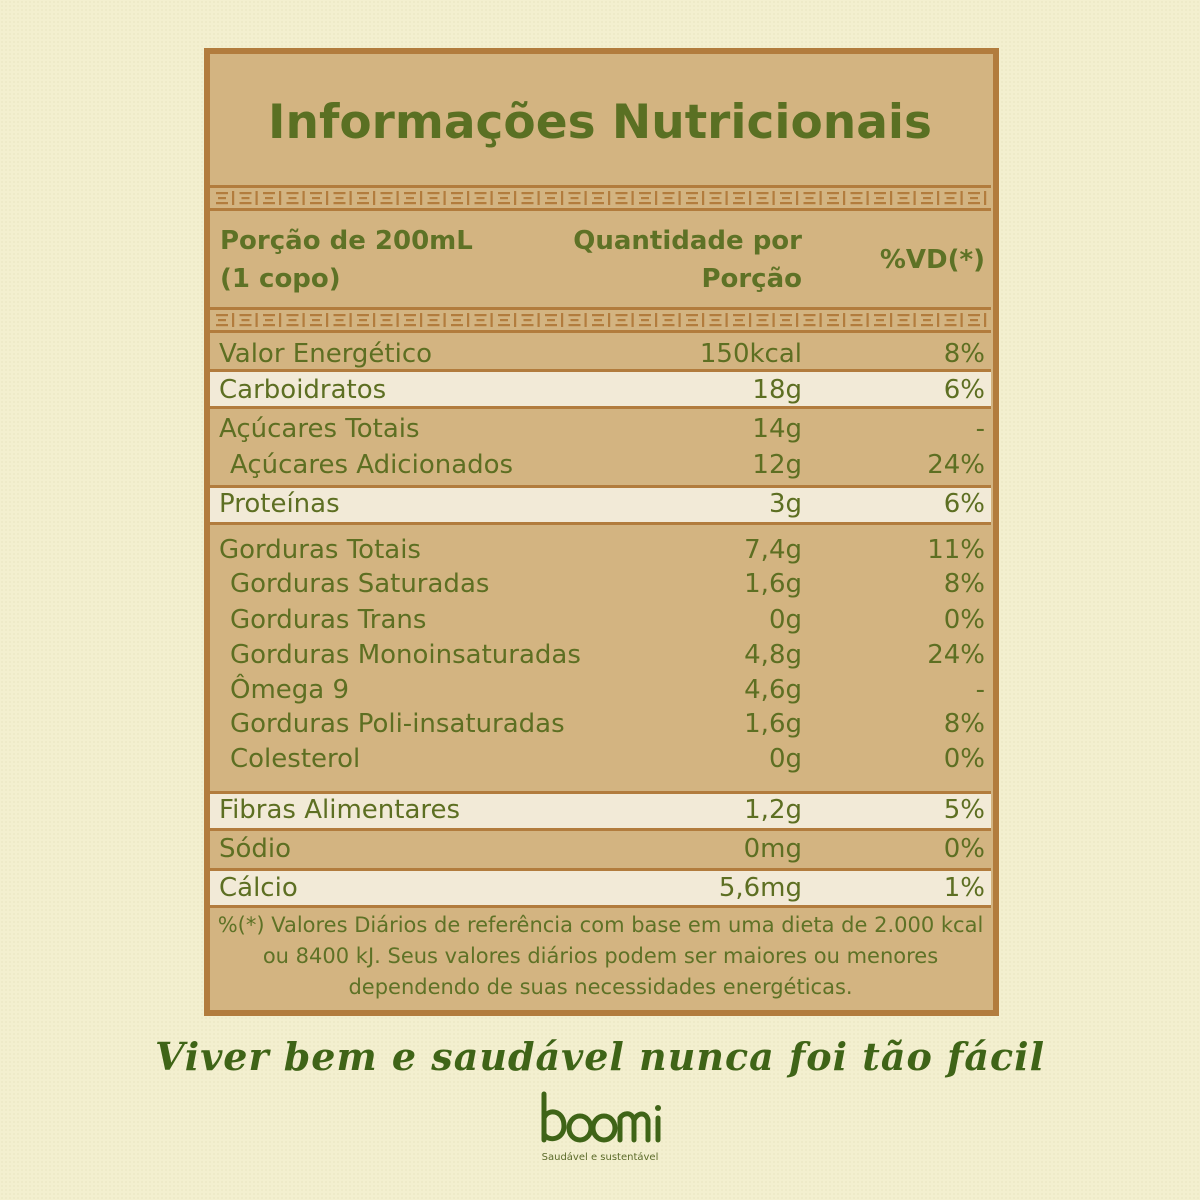  I want to click on nutrient-label: Gorduras Totais, so click(320, 550).